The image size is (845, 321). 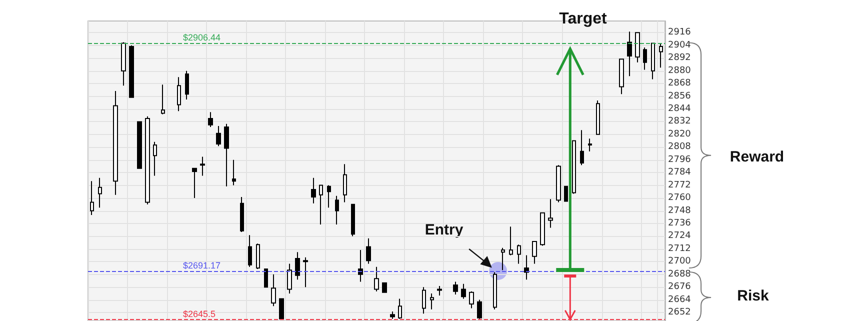 I want to click on y-tick-label: 2652, so click(x=679, y=313).